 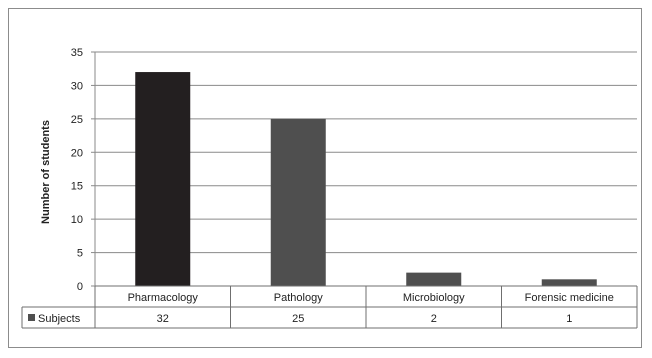 I want to click on y-tick-label: 5, so click(x=80, y=254).